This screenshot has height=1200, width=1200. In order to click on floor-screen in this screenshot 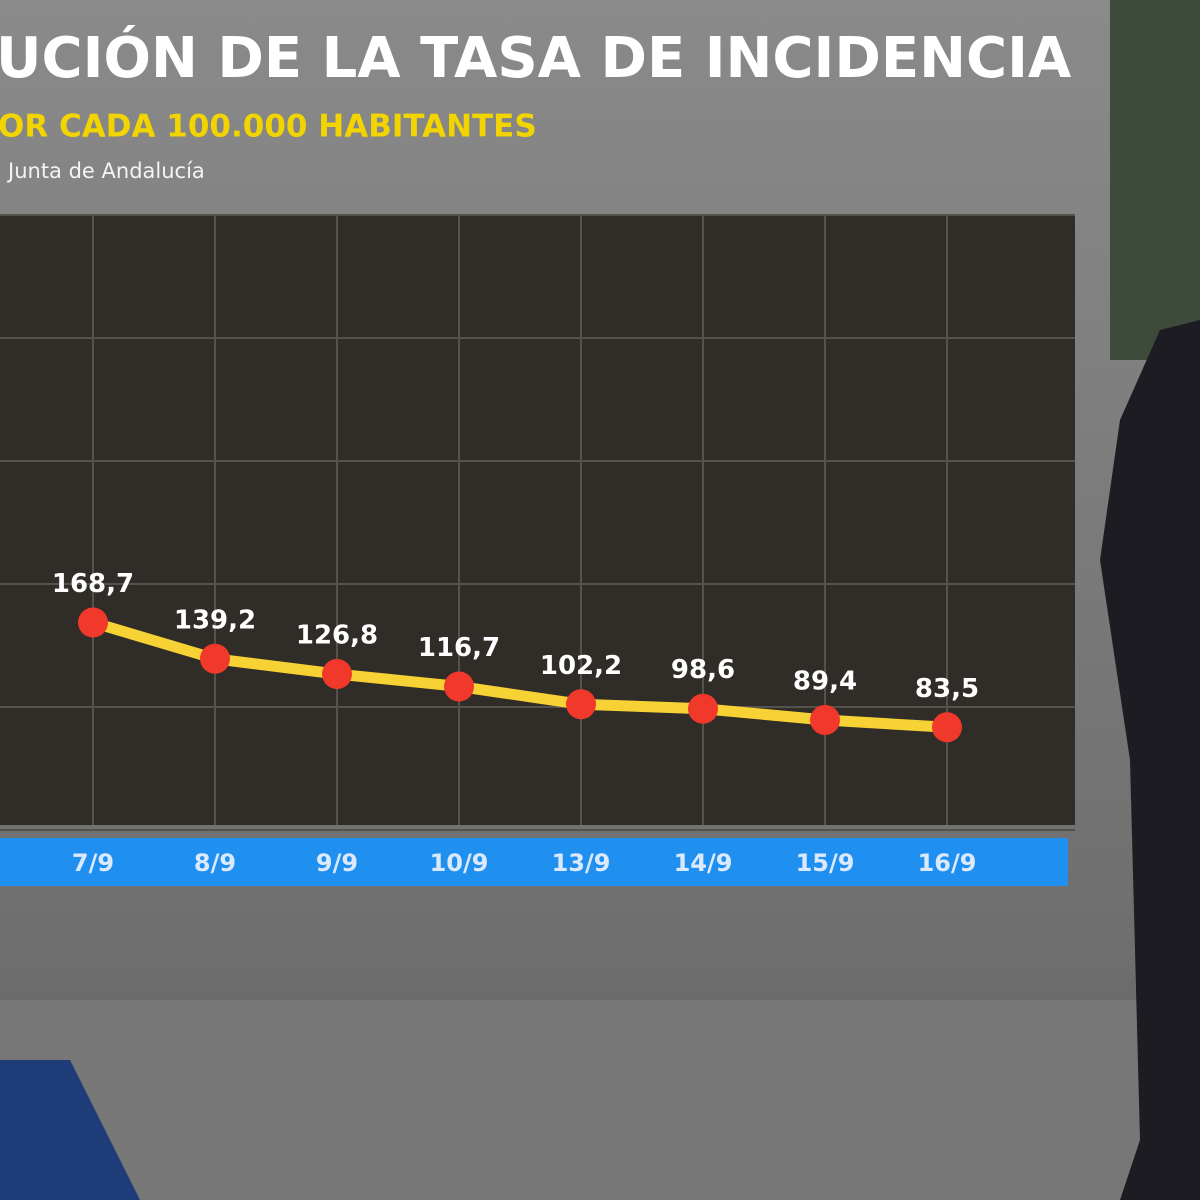, I will do `click(70, 1130)`.